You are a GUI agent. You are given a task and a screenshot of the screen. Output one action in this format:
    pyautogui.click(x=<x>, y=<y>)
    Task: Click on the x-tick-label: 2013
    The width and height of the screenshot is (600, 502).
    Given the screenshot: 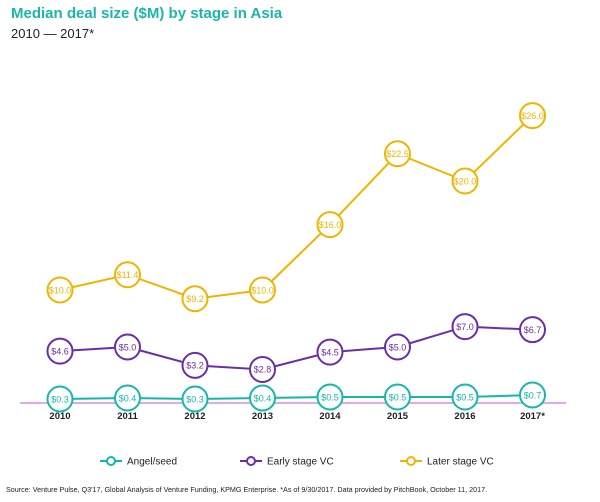 What is the action you would take?
    pyautogui.click(x=262, y=416)
    